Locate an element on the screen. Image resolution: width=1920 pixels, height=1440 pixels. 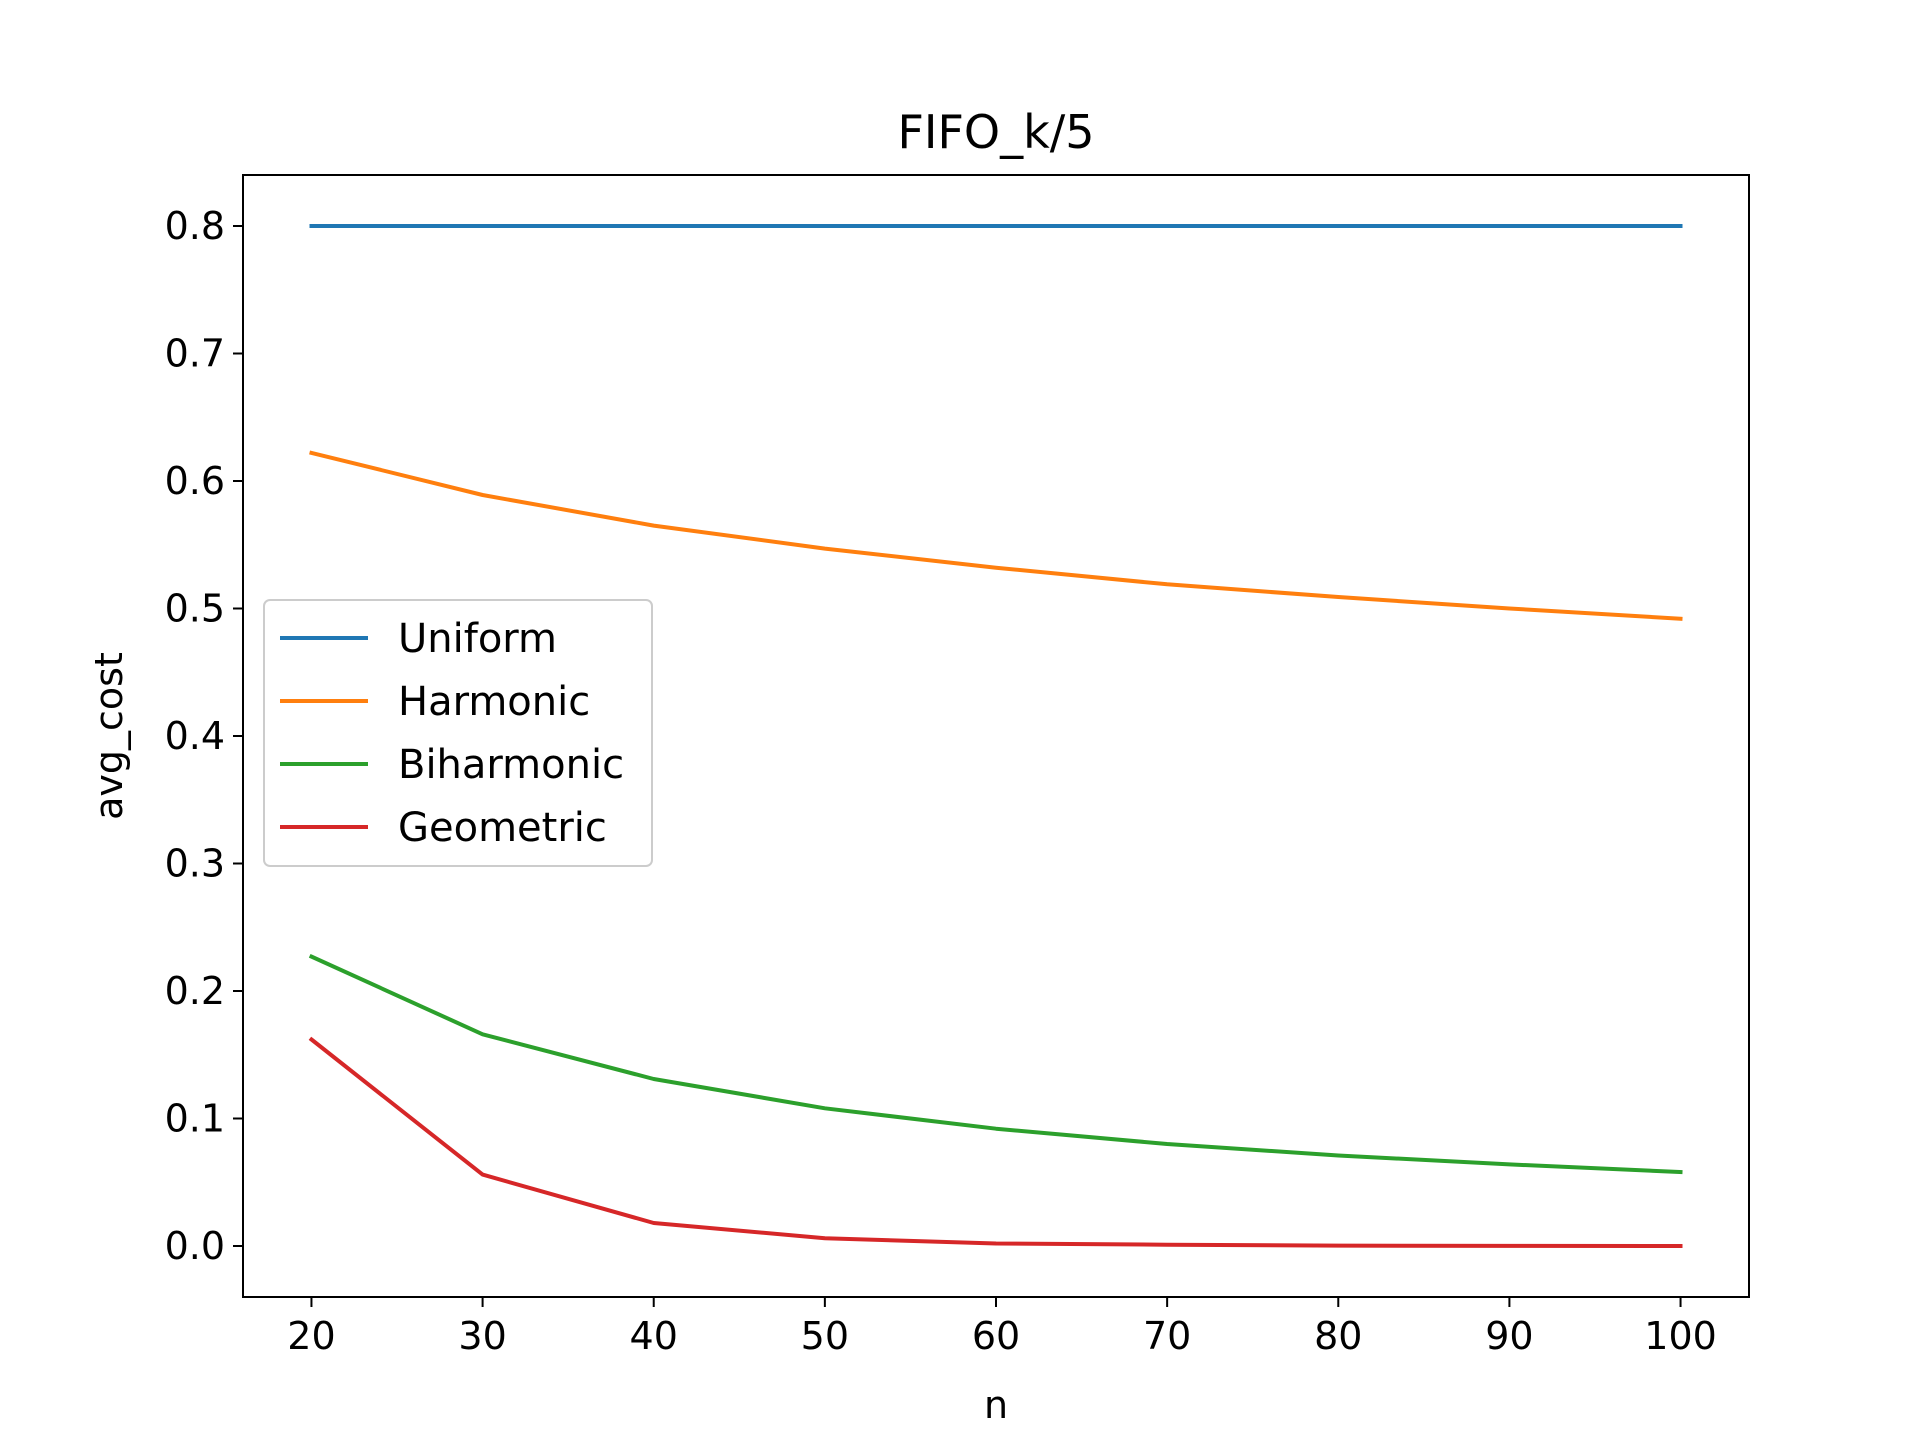
x-tick-label: 50 is located at coordinates (825, 1336).